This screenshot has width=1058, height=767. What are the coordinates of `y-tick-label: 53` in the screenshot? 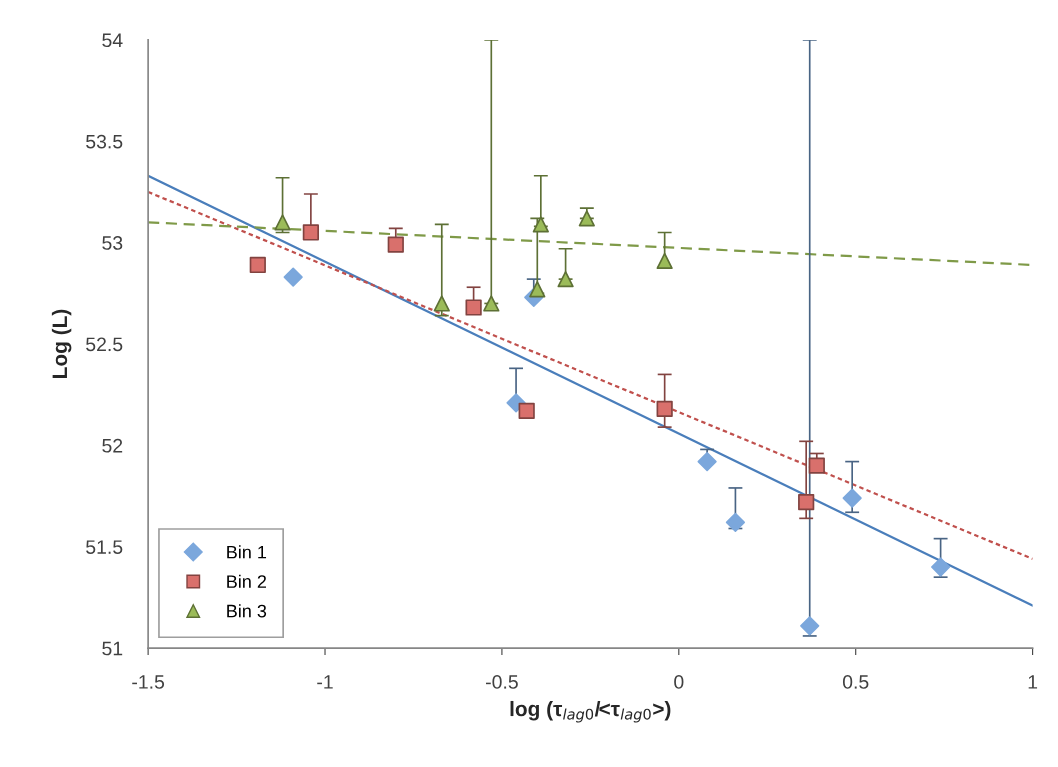 It's located at (112, 243).